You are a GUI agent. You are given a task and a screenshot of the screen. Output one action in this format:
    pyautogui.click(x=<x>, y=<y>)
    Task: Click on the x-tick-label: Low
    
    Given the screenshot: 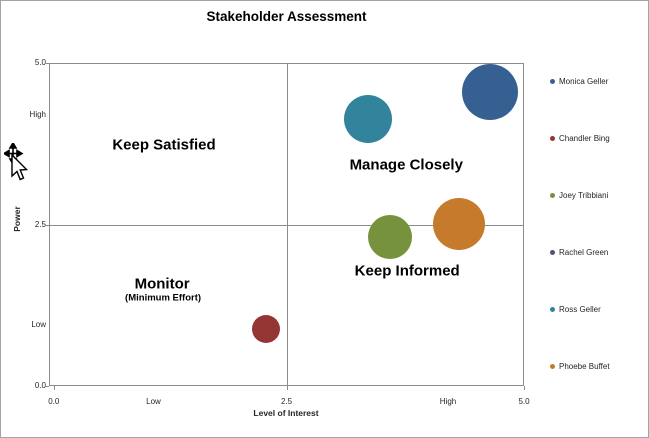 What is the action you would take?
    pyautogui.click(x=153, y=401)
    